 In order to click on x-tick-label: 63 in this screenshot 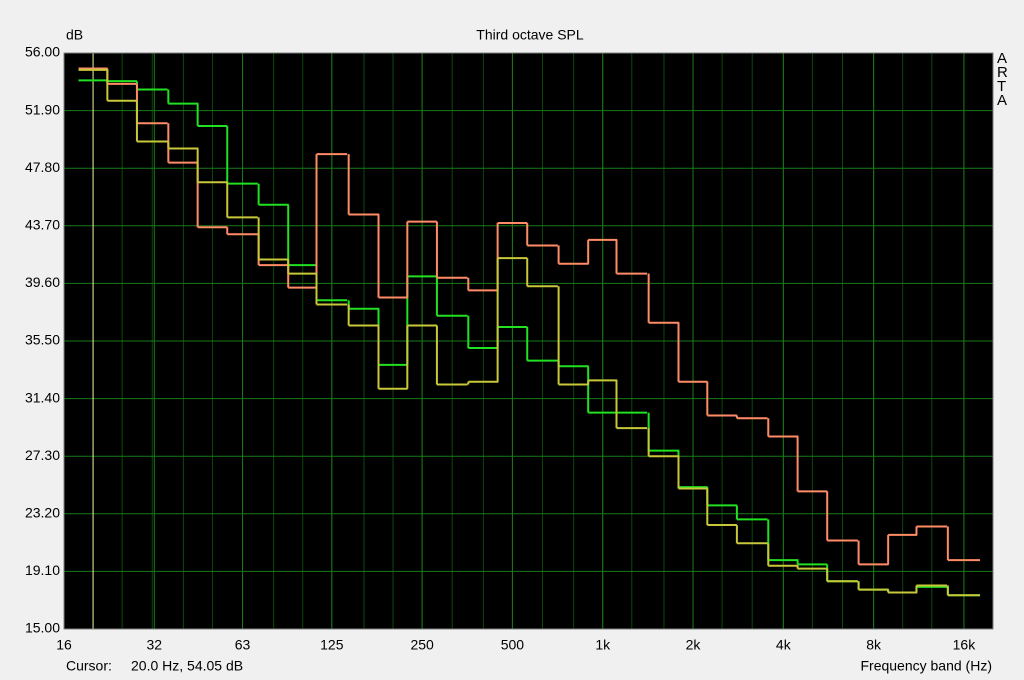, I will do `click(243, 645)`.